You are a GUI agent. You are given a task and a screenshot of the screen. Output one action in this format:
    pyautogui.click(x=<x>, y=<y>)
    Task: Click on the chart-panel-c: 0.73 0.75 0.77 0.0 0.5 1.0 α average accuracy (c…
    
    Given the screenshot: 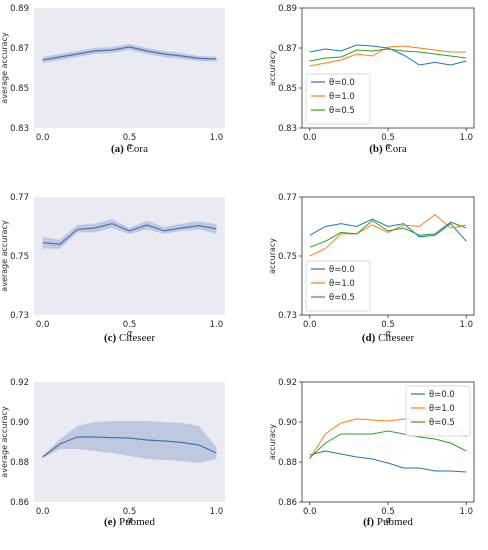 What is the action you would take?
    pyautogui.click(x=112, y=268)
    